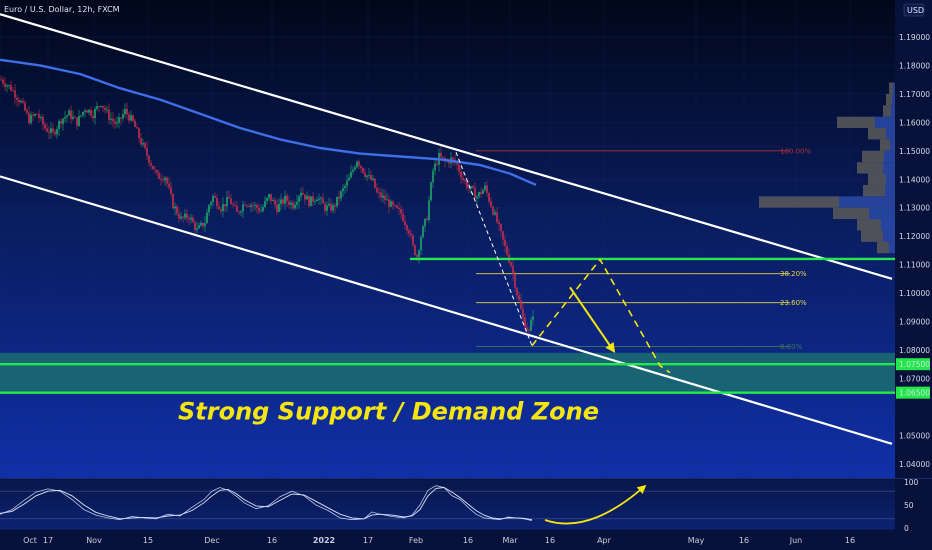 The width and height of the screenshot is (932, 550). I want to click on ema-series-line, so click(268, 122).